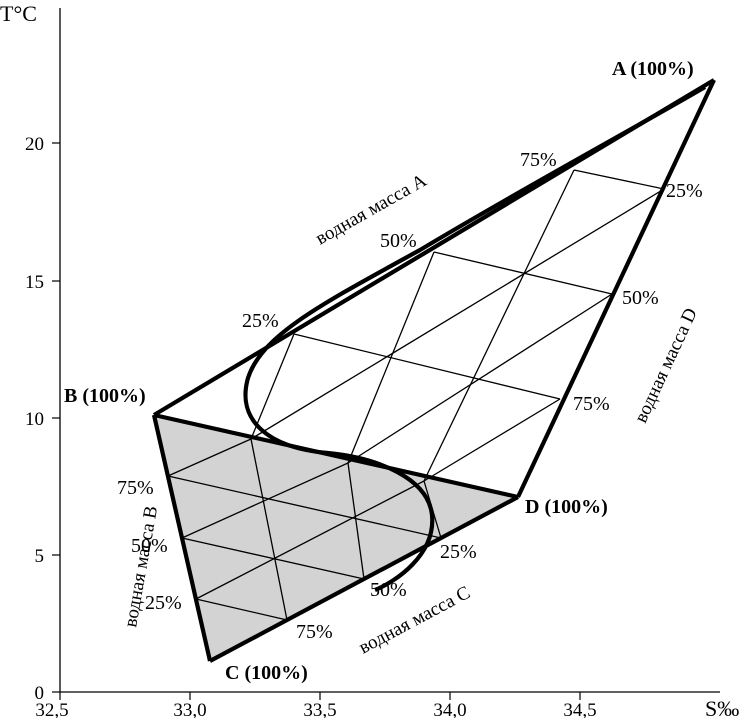 Image resolution: width=743 pixels, height=718 pixels. Describe the element at coordinates (538, 160) in the screenshot. I see `percent-label-ab: 75%` at that location.